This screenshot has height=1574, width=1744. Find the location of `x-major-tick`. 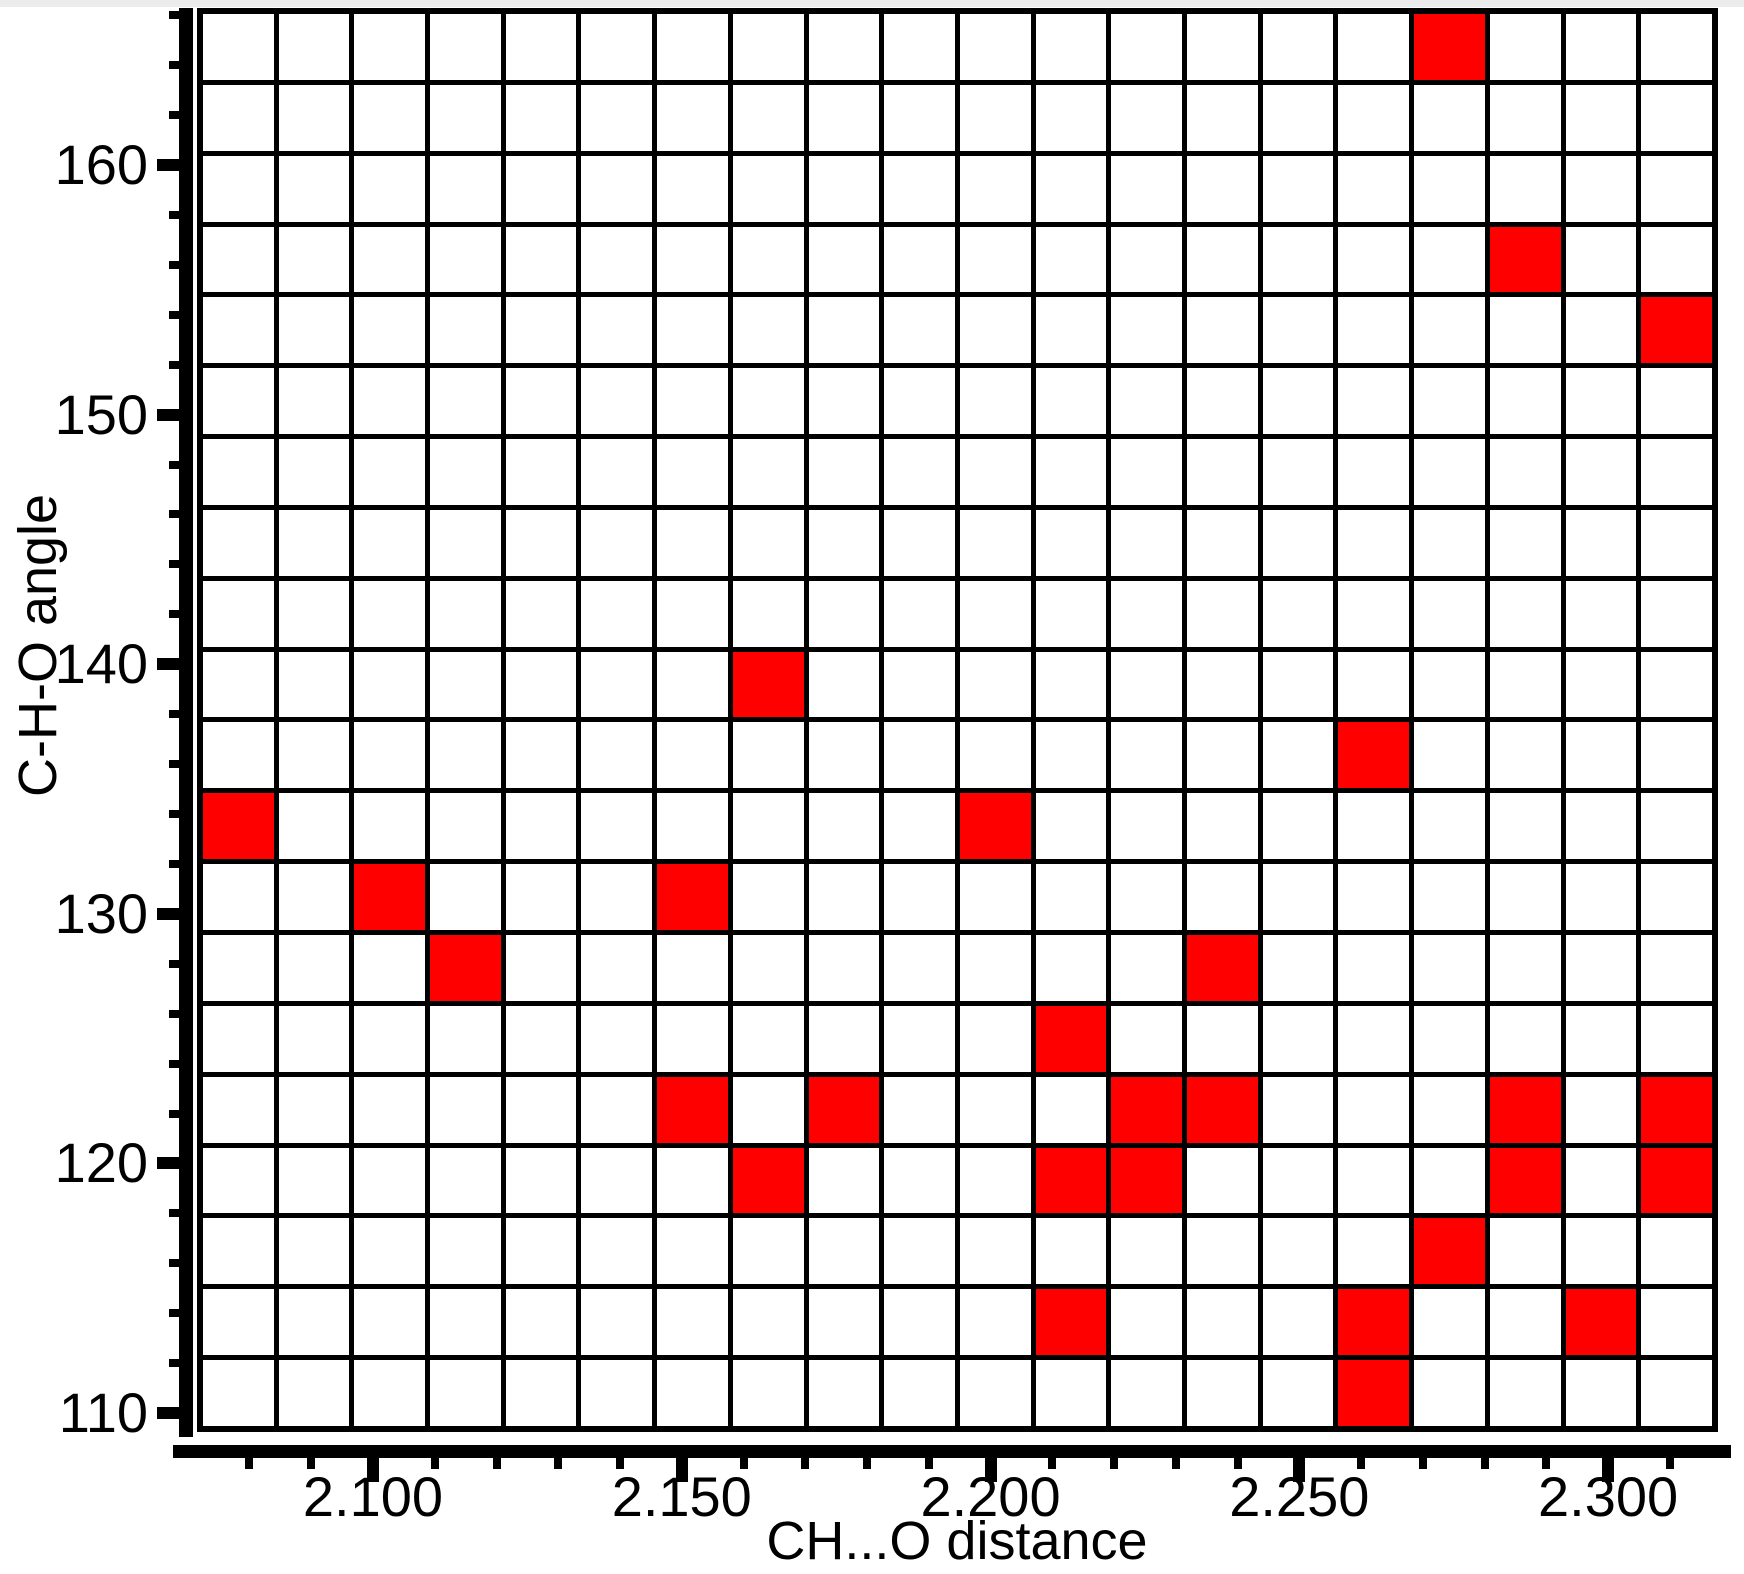

x-major-tick is located at coordinates (990, 1470).